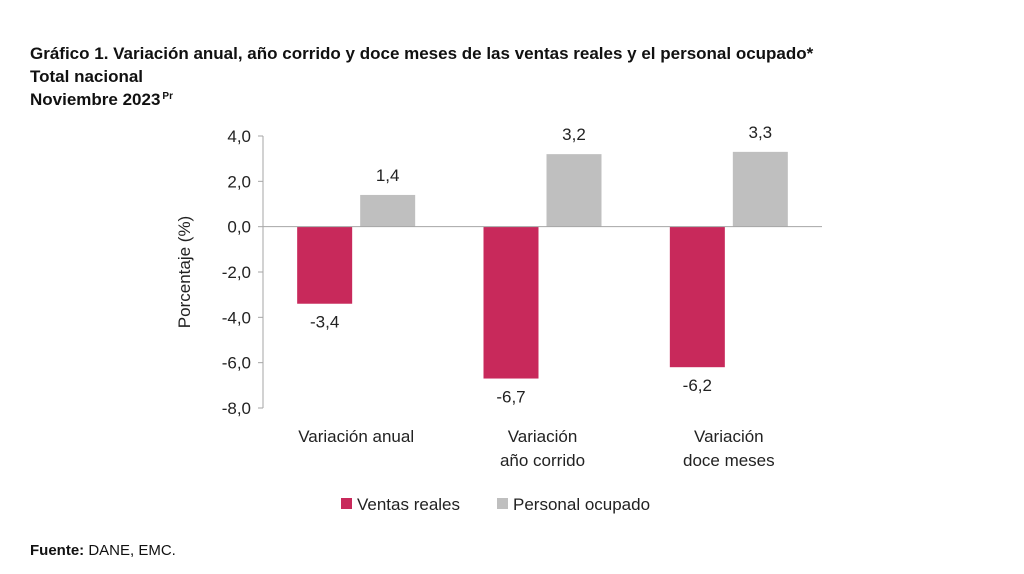  I want to click on data-label: 1,4, so click(388, 175).